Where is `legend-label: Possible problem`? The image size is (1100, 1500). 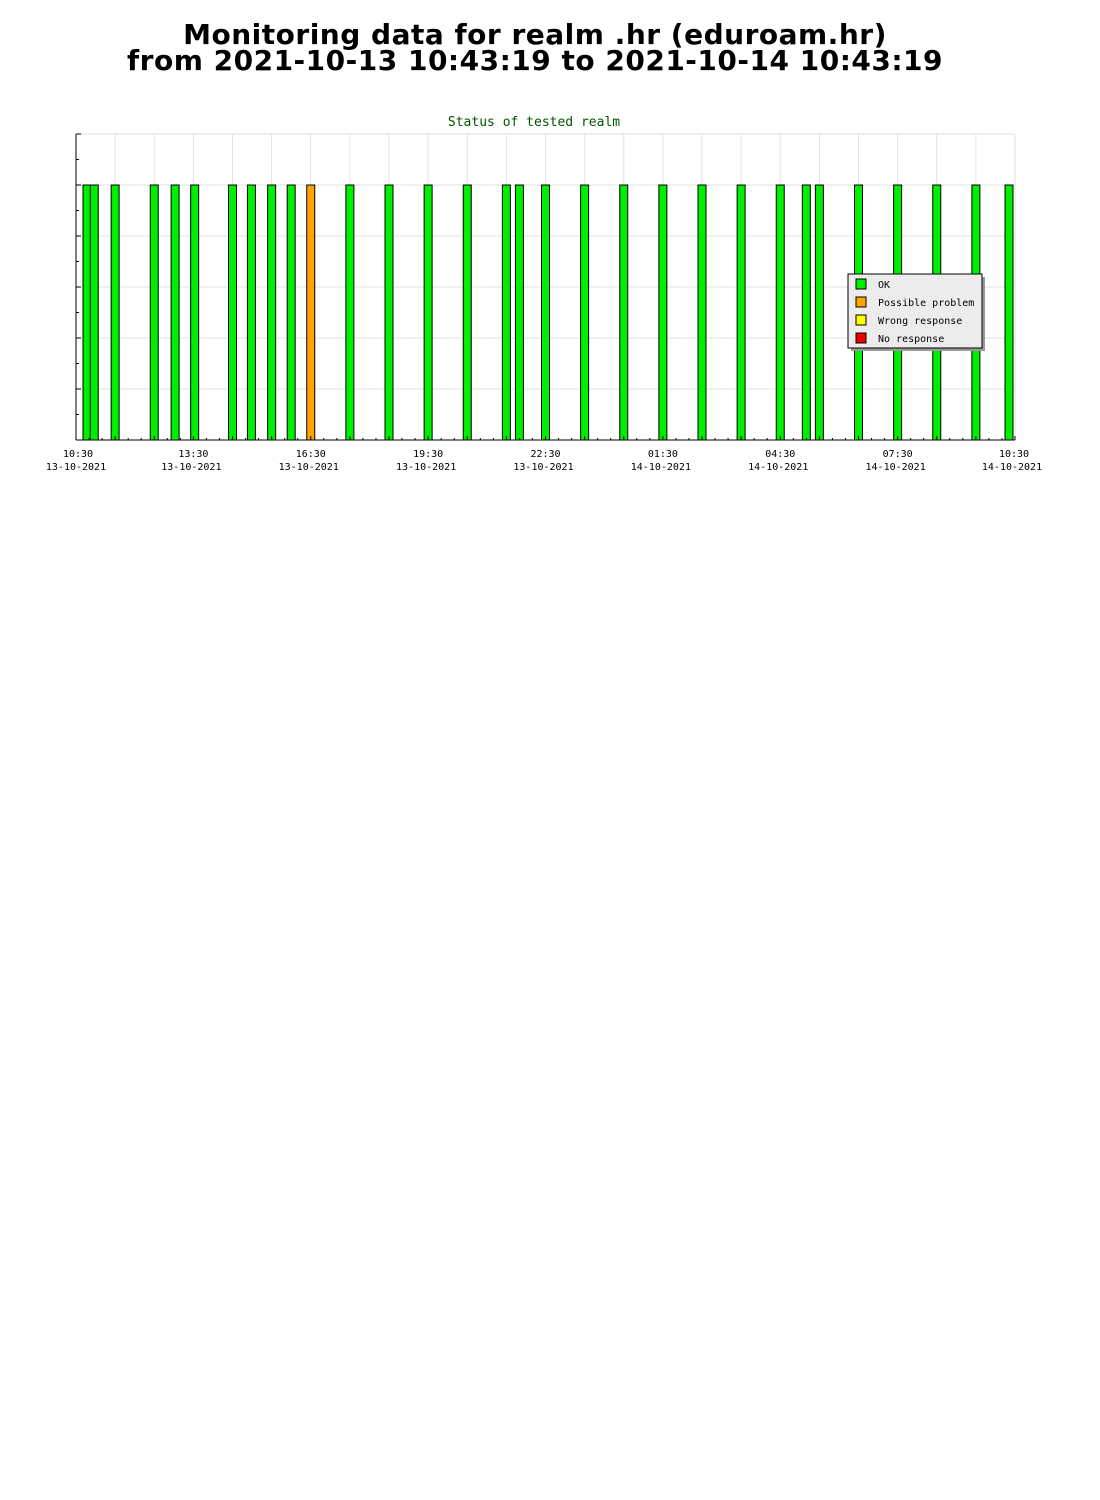
legend-label: Possible problem is located at coordinates (926, 303).